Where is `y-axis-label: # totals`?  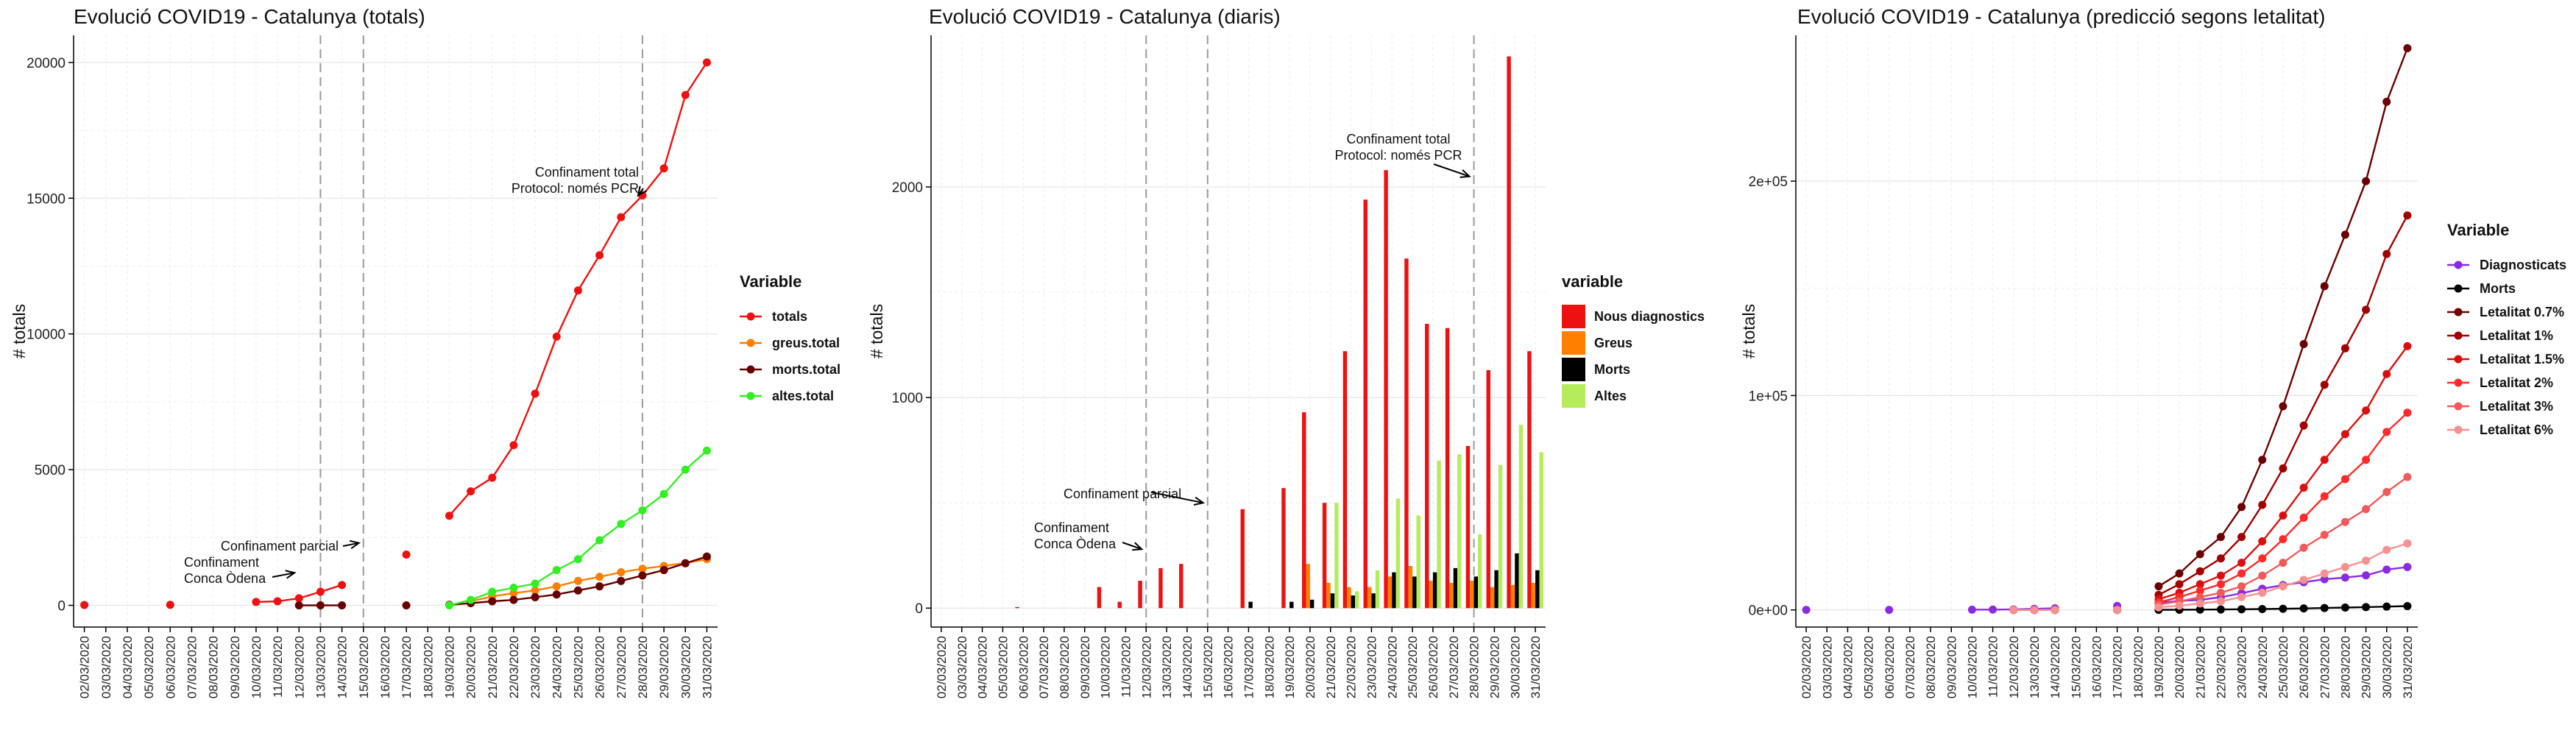 y-axis-label: # totals is located at coordinates (876, 331).